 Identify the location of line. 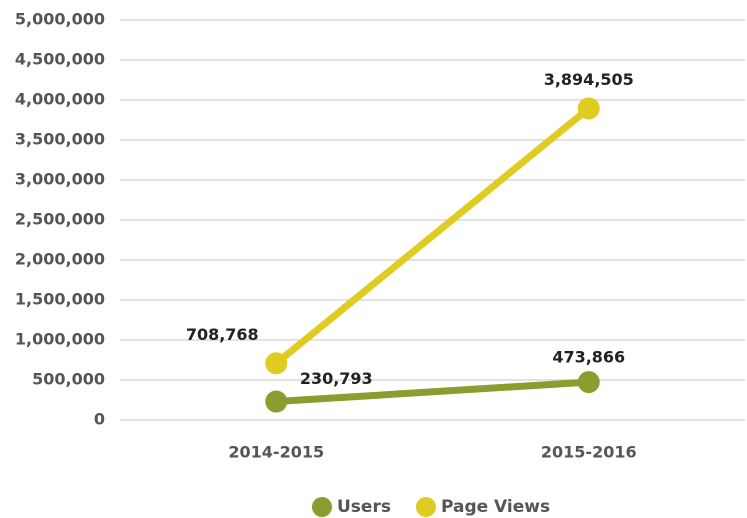
(432, 392).